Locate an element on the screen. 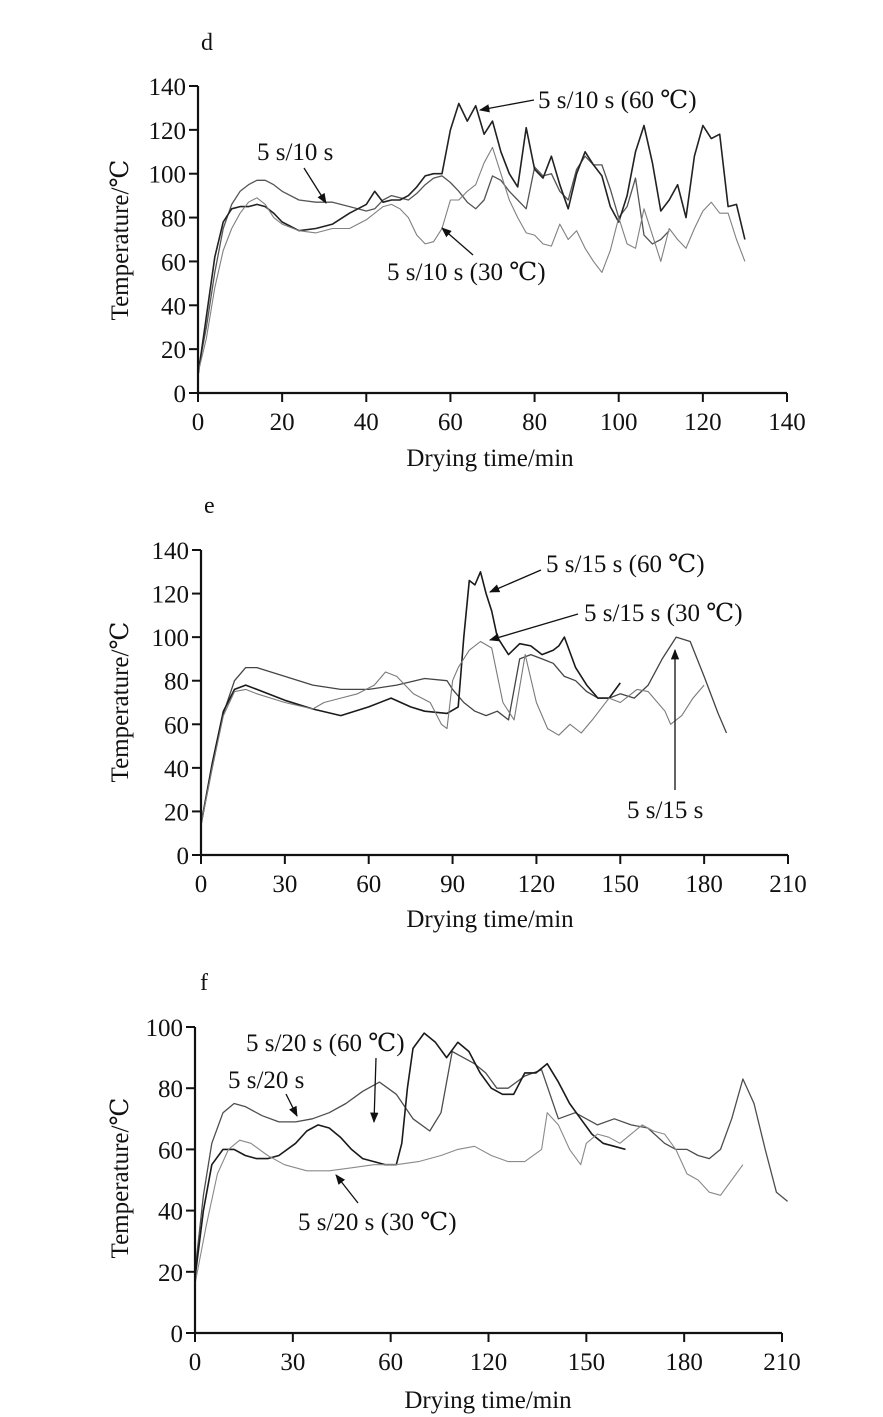 The height and width of the screenshot is (1417, 883). annotation-label: 5 s/20 s (30 ℃) is located at coordinates (377, 1222).